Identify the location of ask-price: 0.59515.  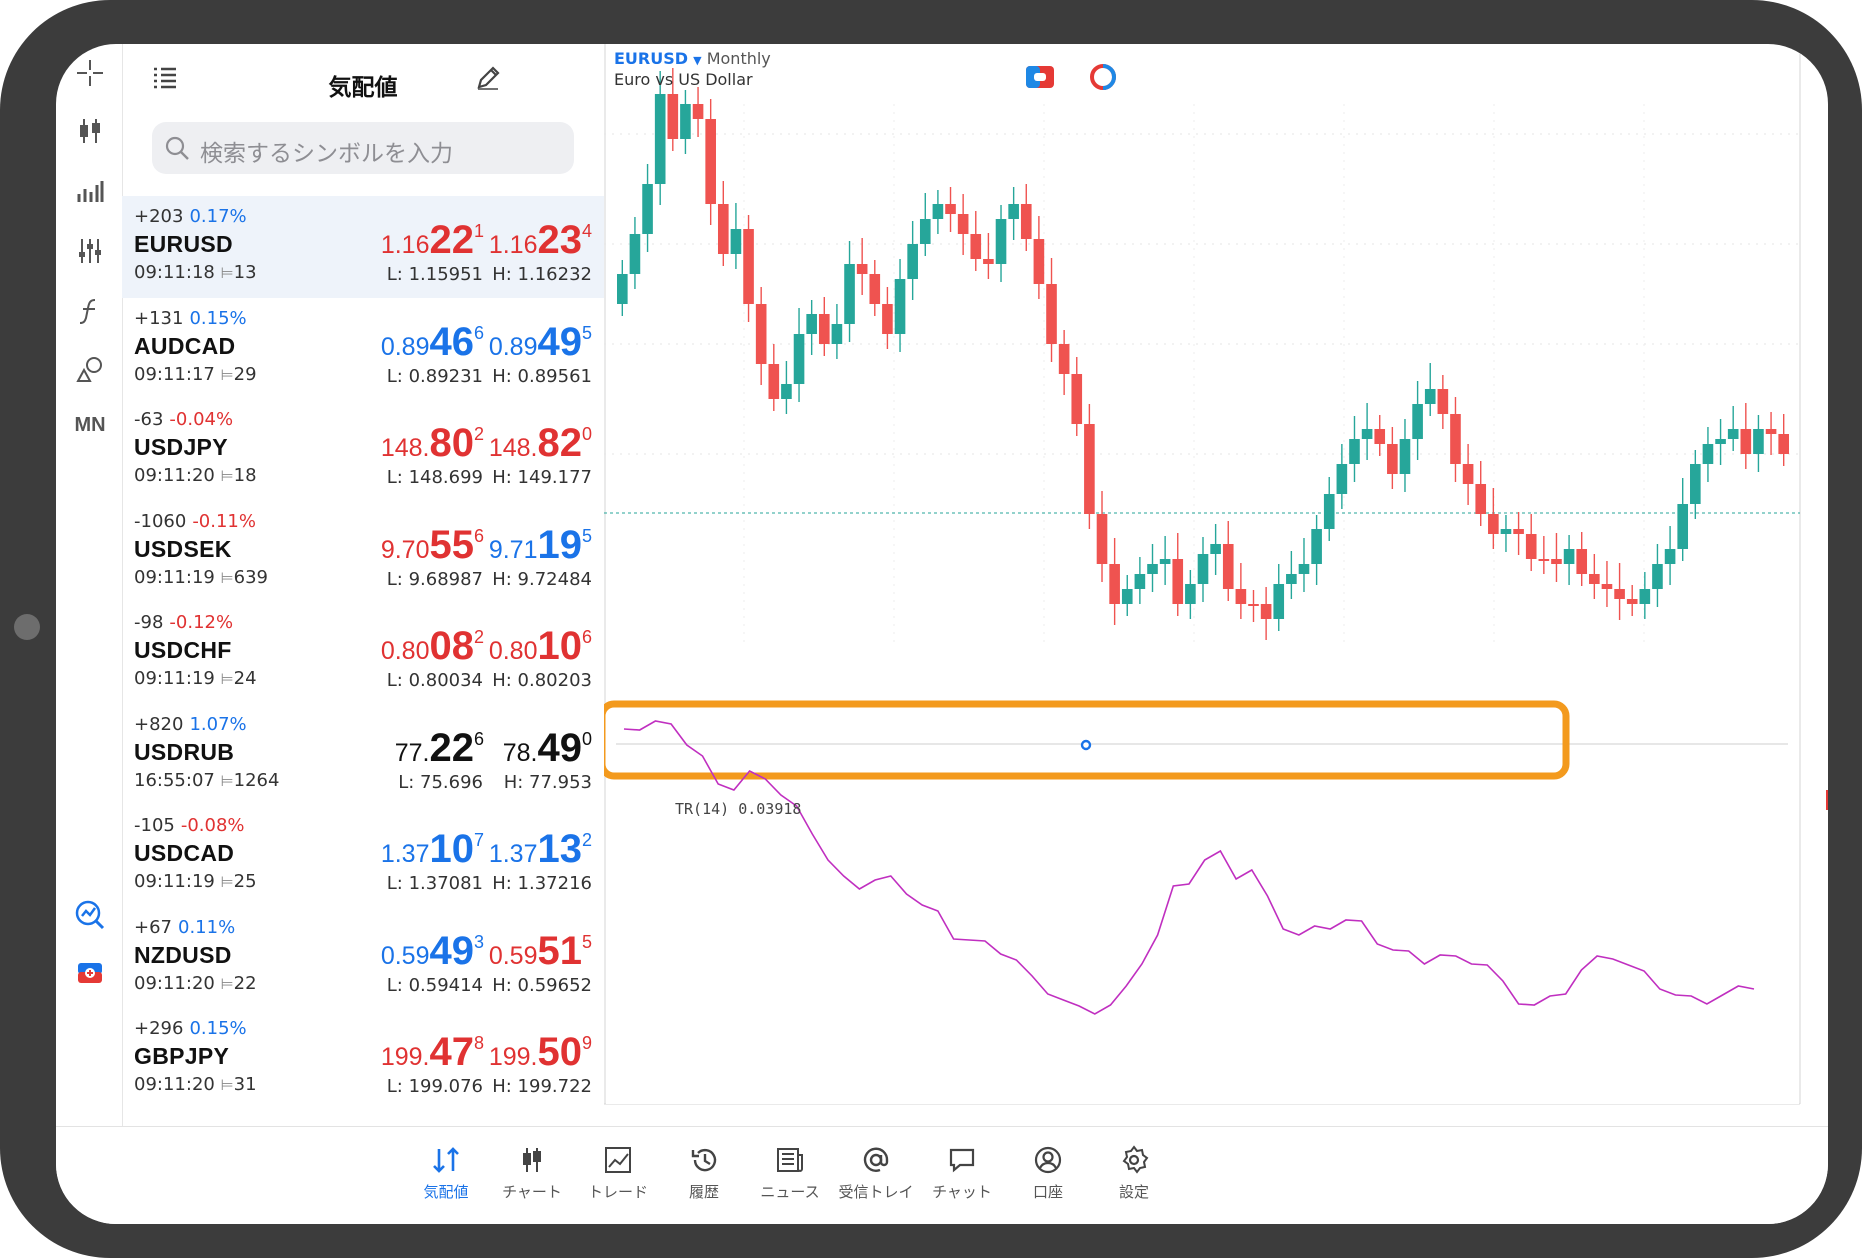
(540, 951).